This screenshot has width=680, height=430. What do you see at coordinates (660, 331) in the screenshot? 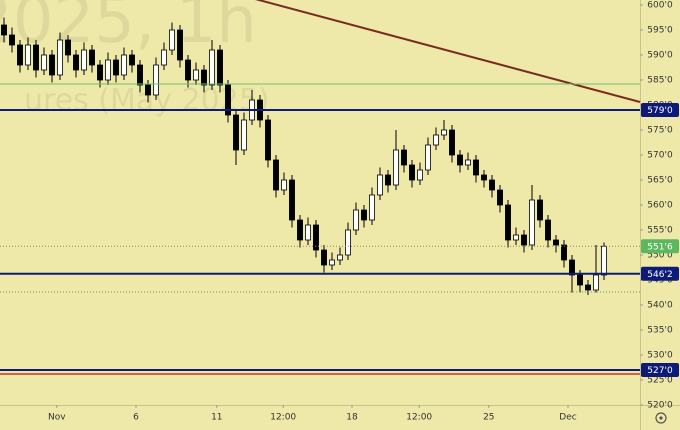
I see `y-tick-label: 535'0` at bounding box center [660, 331].